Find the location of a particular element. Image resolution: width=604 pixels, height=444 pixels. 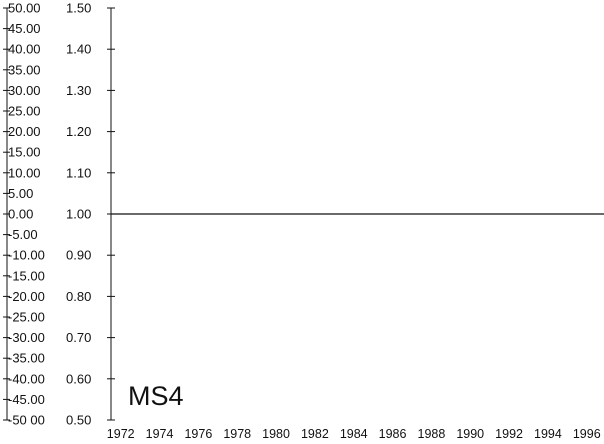

x-tick-label: 1974 is located at coordinates (160, 434).